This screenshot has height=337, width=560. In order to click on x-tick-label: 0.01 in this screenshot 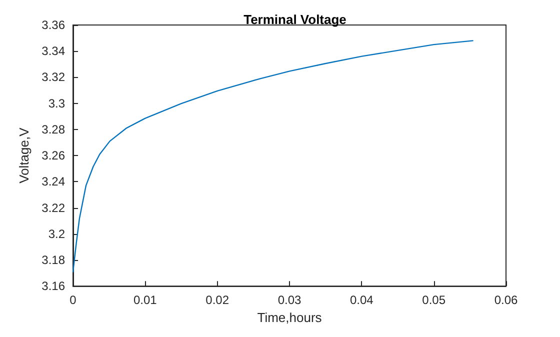, I will do `click(145, 300)`.